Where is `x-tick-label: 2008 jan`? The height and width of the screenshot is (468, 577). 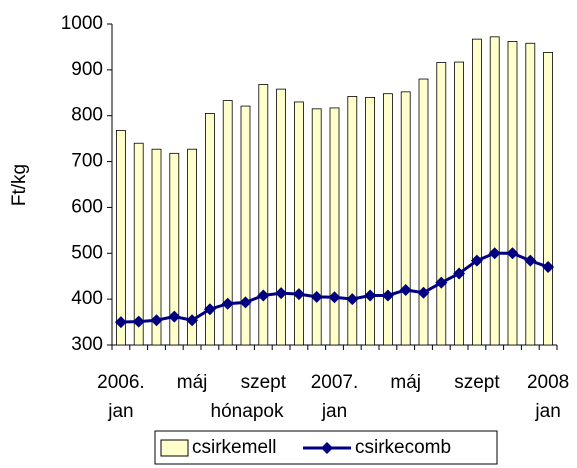
x-tick-label: 2008 jan is located at coordinates (548, 397).